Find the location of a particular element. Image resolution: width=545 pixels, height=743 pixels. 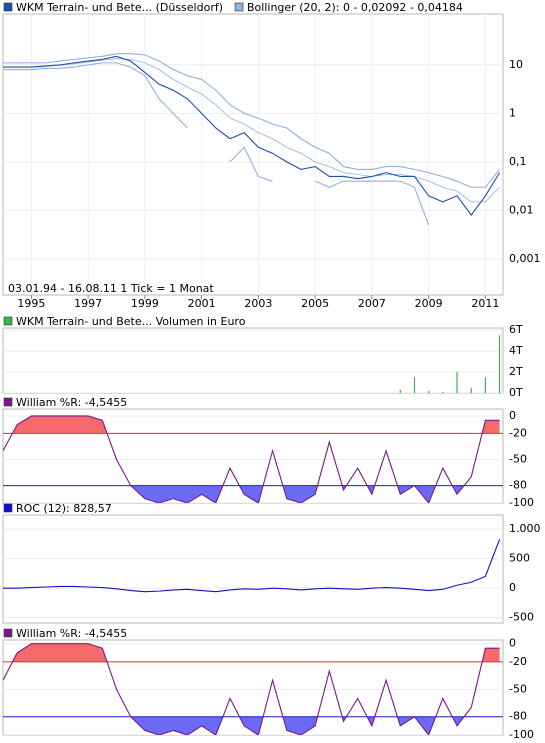

y-tick-label: 1.000 is located at coordinates (525, 528).